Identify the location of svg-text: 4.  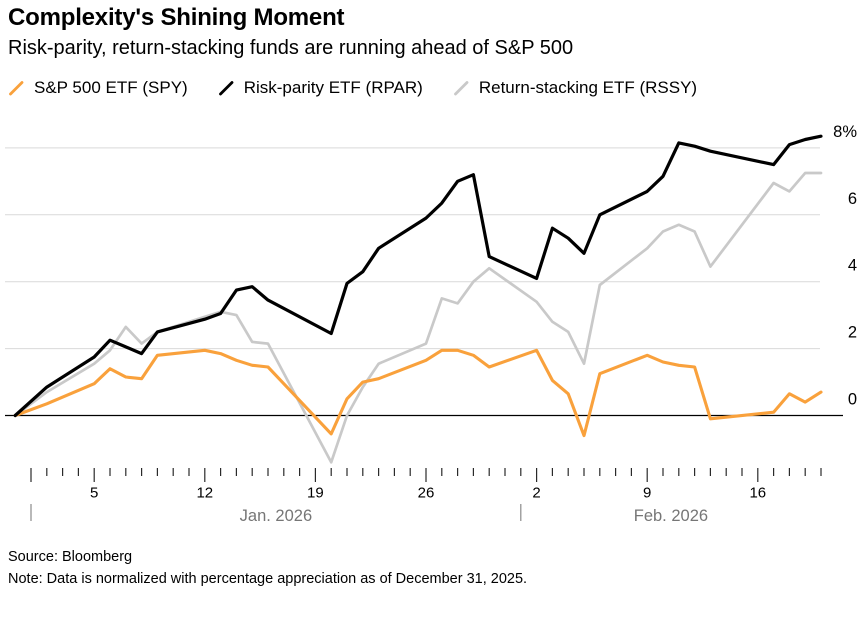
(852, 266).